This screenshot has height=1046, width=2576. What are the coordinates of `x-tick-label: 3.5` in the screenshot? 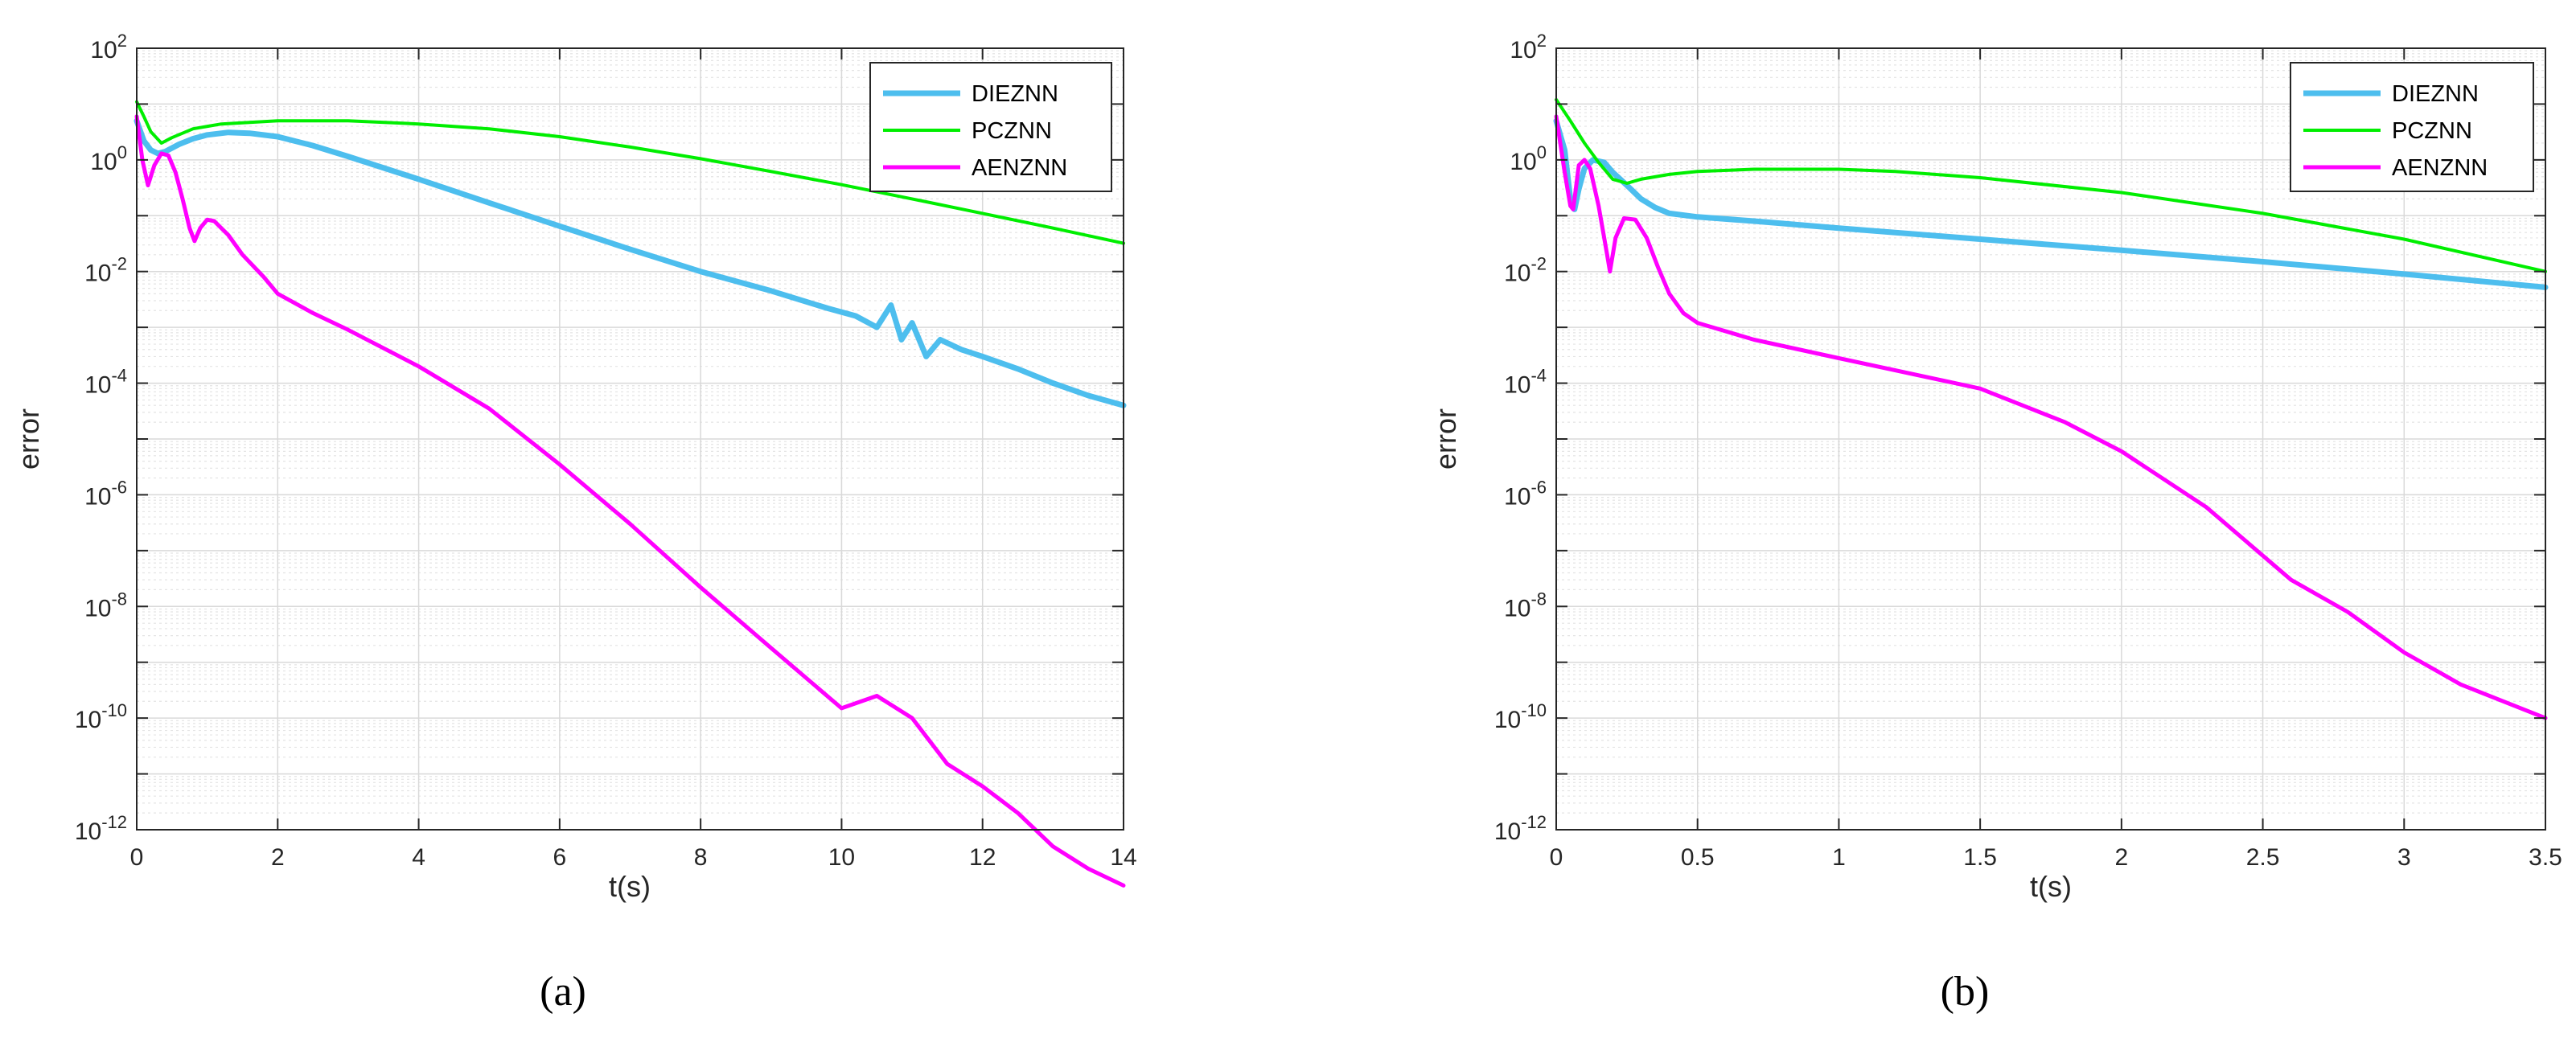 It's located at (2545, 857).